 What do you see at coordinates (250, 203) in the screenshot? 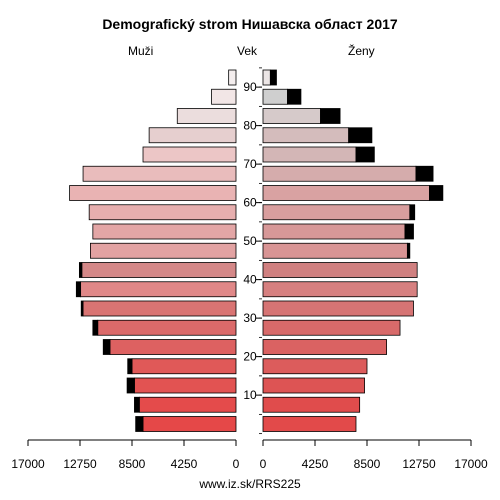
I see `age-tick-label-60: 60` at bounding box center [250, 203].